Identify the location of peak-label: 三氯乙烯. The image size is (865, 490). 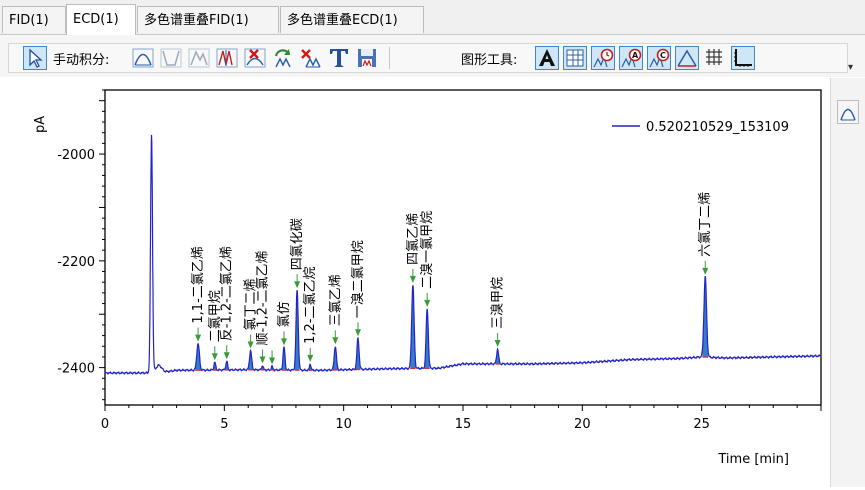
(335, 300).